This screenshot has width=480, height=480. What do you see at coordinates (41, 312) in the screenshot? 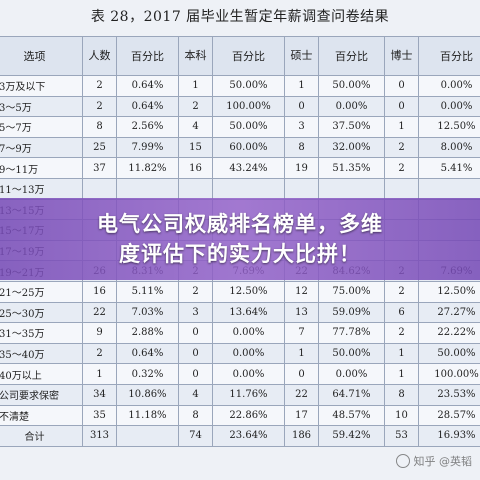
I see `row-option-label: 25～30万` at bounding box center [41, 312].